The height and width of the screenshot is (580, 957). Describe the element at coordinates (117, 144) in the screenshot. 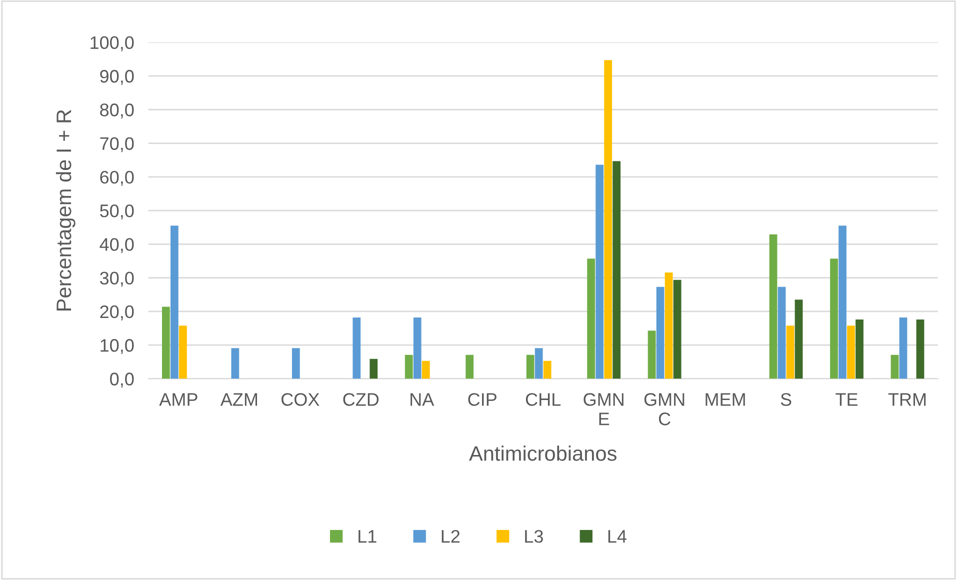

I see `y-tick-label: 70,0` at that location.